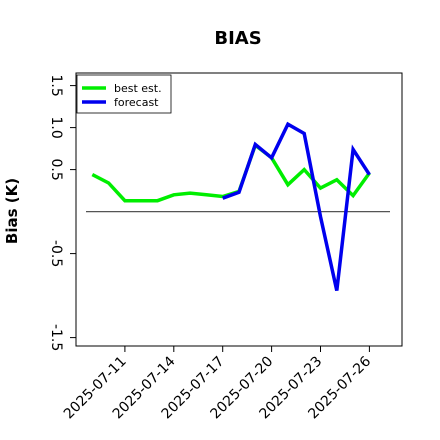 Image resolution: width=440 pixels, height=440 pixels. Describe the element at coordinates (56, 169) in the screenshot. I see `y-tick-label: 0.5` at that location.